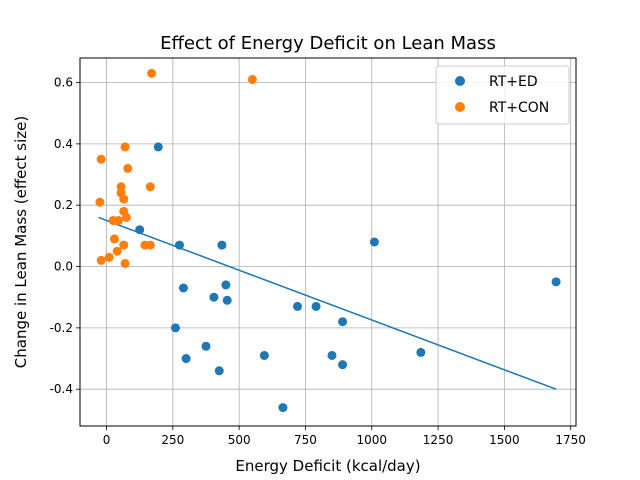 This screenshot has height=480, width=640. Describe the element at coordinates (63, 83) in the screenshot. I see `y-tick-label: 0.6` at that location.